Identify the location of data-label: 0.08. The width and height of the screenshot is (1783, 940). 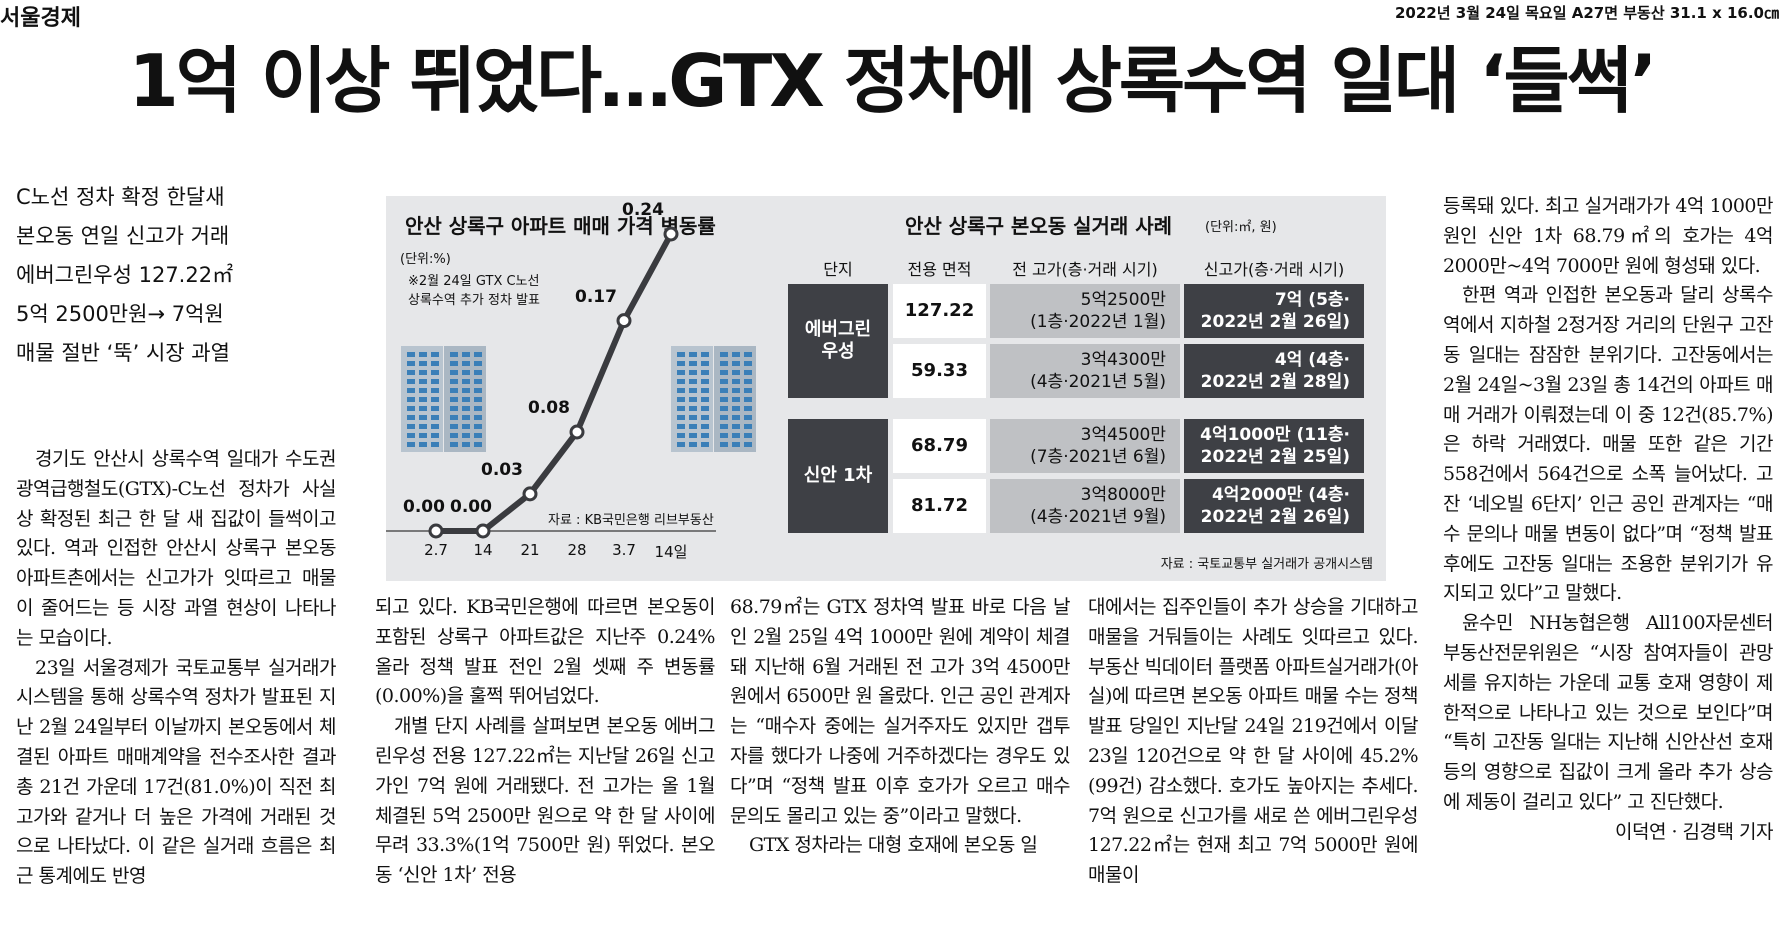
(549, 408).